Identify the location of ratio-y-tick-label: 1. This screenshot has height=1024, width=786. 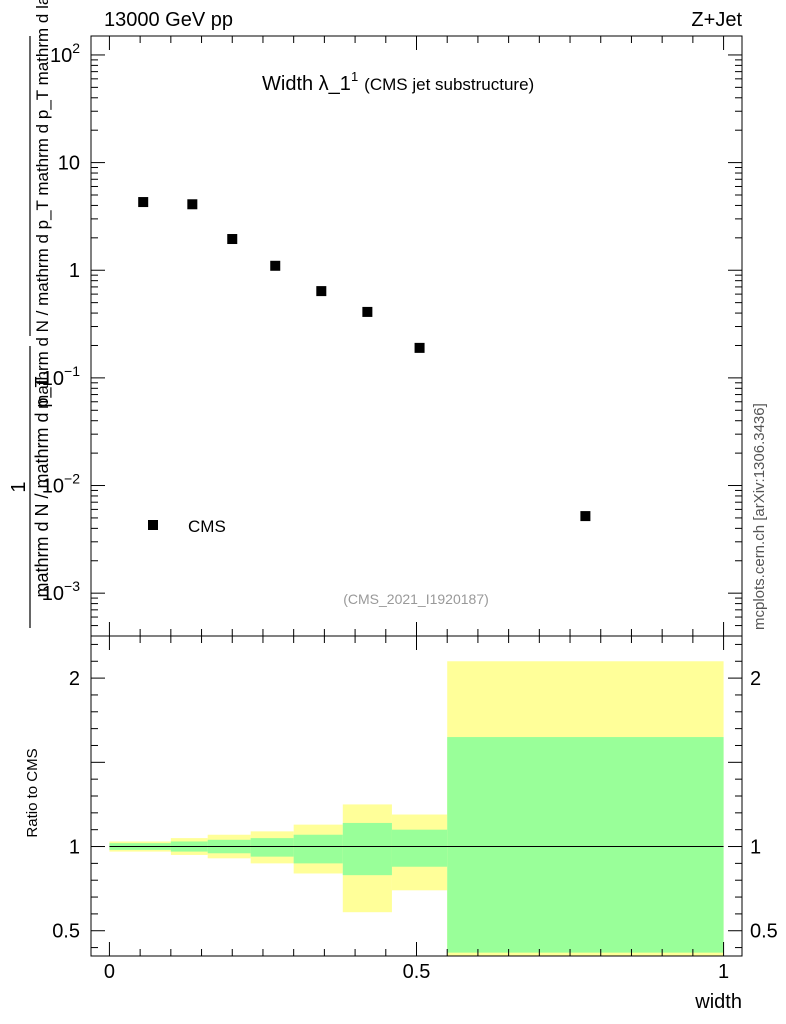
(74, 848).